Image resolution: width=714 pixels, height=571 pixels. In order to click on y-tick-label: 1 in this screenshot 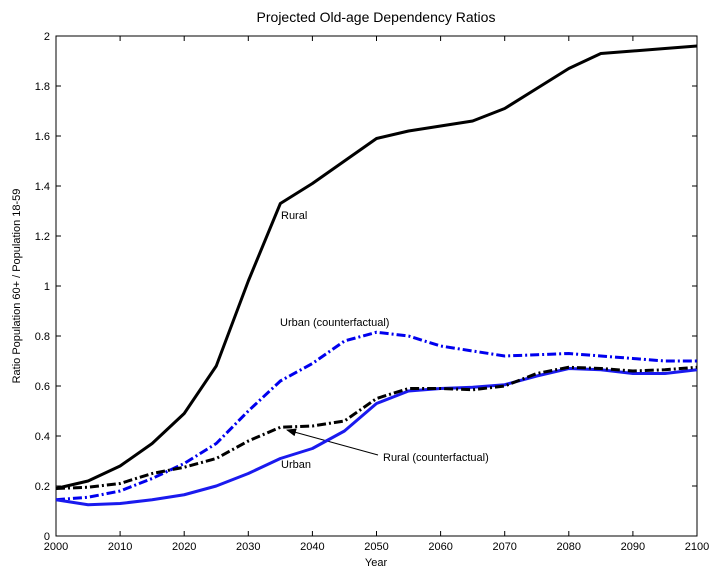, I will do `click(47, 287)`.